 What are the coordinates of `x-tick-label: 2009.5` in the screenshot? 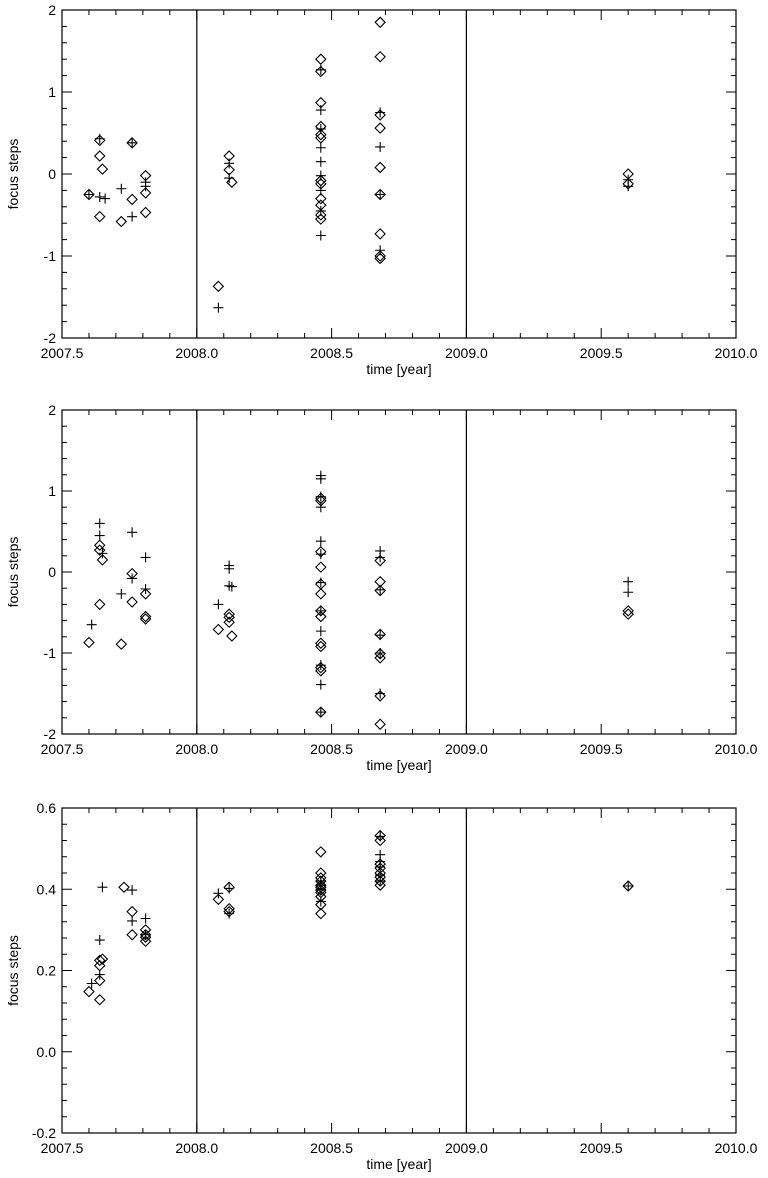 It's located at (601, 749).